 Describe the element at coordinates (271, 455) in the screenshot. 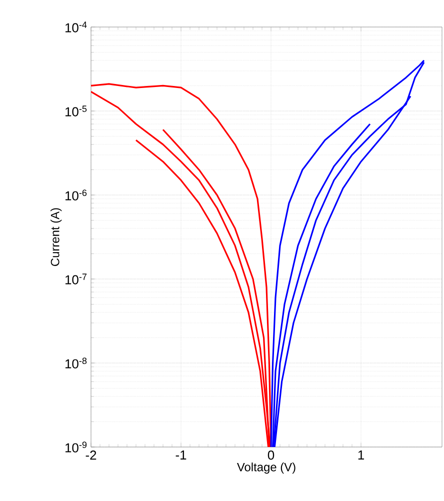

I see `x-tick-label: 0` at that location.